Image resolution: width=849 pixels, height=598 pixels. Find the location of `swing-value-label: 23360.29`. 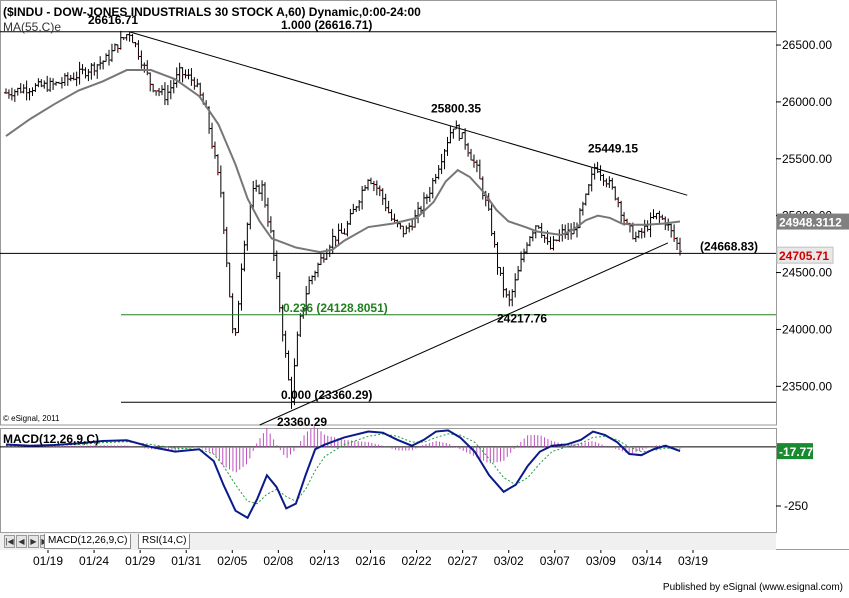

swing-value-label: 23360.29 is located at coordinates (302, 422).